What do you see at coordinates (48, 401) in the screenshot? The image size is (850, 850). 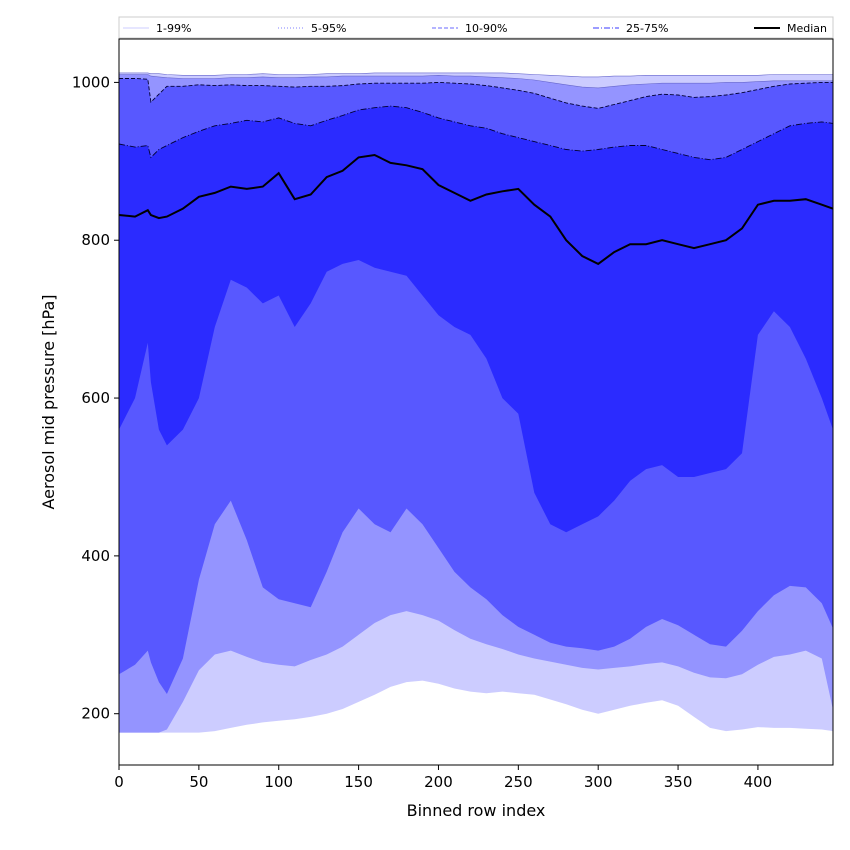 I see `y-axis-label: Aerosol mid pressure [hPa]` at bounding box center [48, 401].